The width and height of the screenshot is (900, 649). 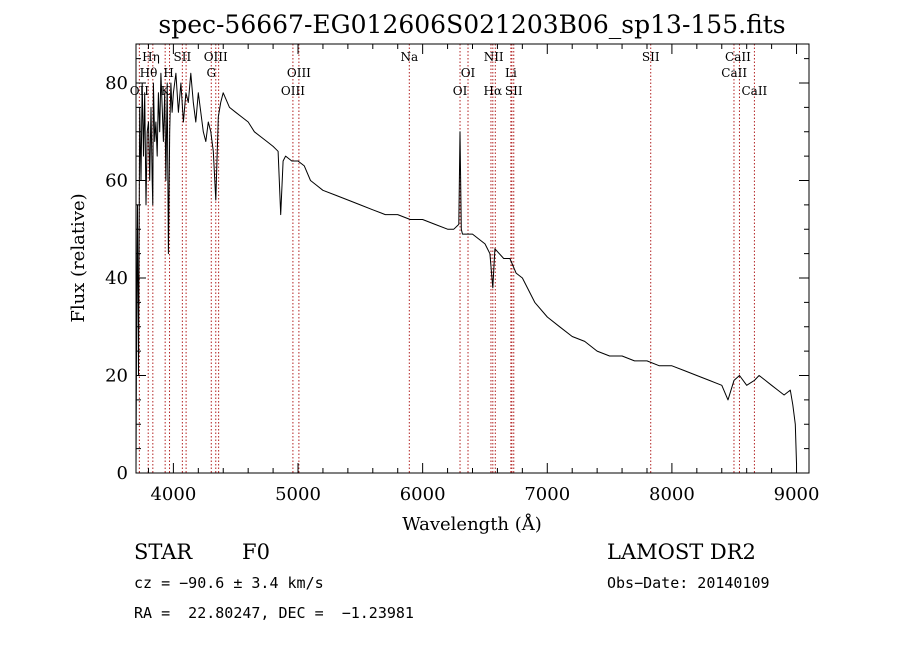 I want to click on y-tick-label: 20, so click(x=116, y=376).